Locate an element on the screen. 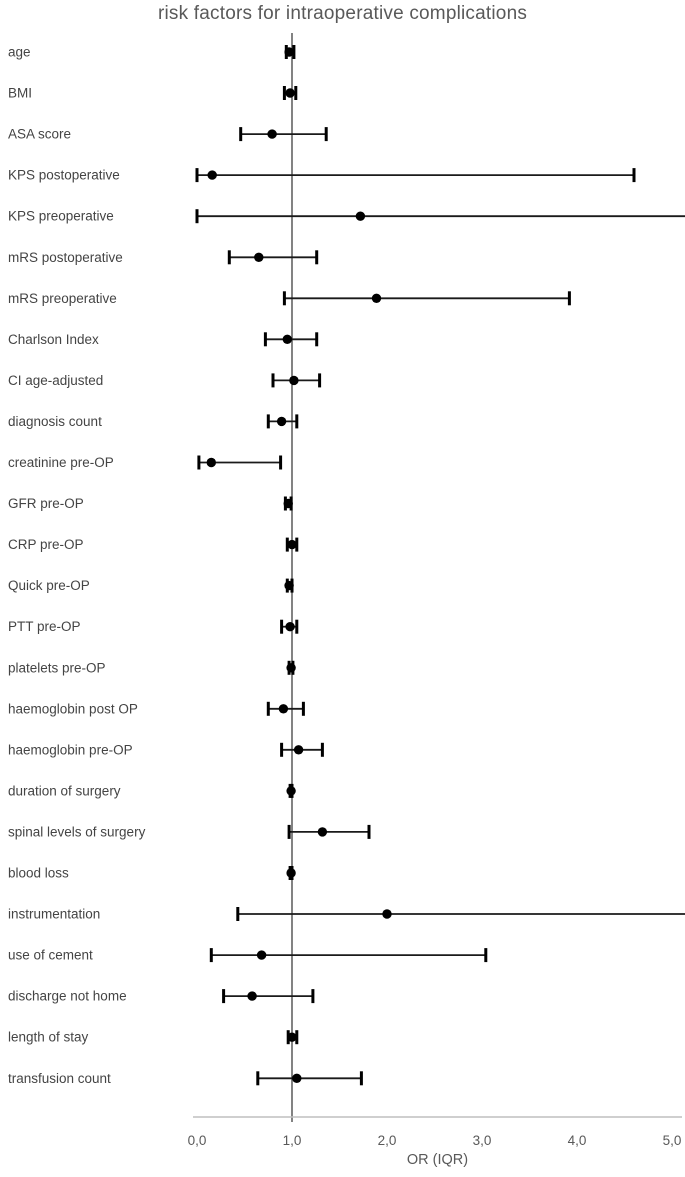 This screenshot has height=1177, width=685. forest-row: diagnosis count is located at coordinates (153, 421).